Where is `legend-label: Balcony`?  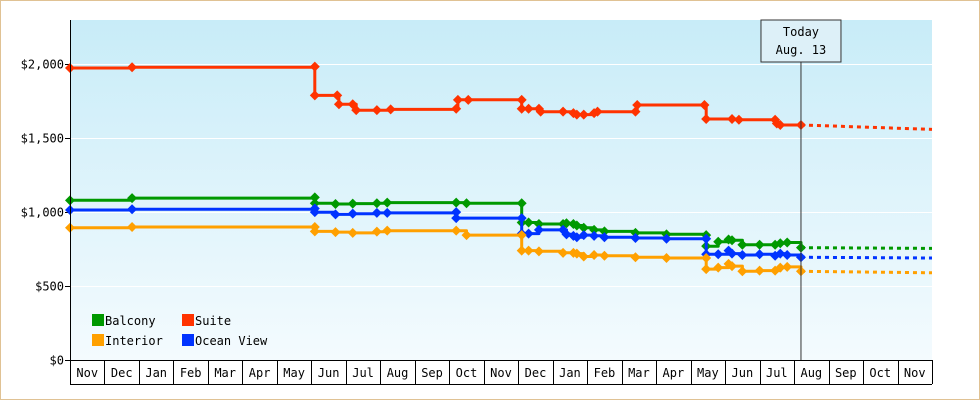
legend-label: Balcony is located at coordinates (130, 321).